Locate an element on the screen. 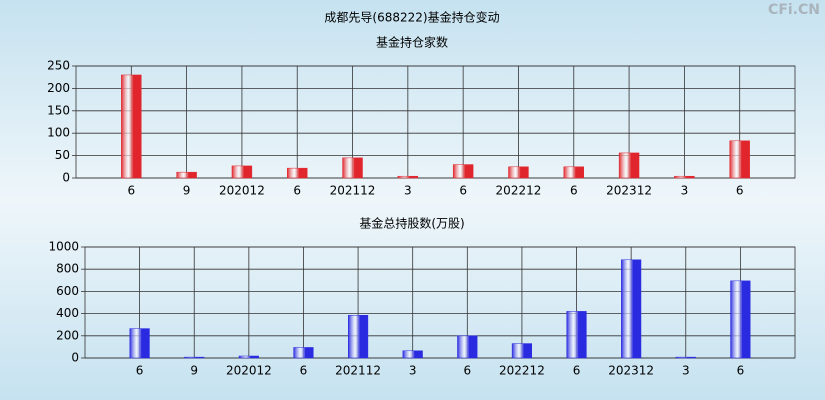 Image resolution: width=825 pixels, height=400 pixels. y-tick-label: 800 is located at coordinates (67, 269).